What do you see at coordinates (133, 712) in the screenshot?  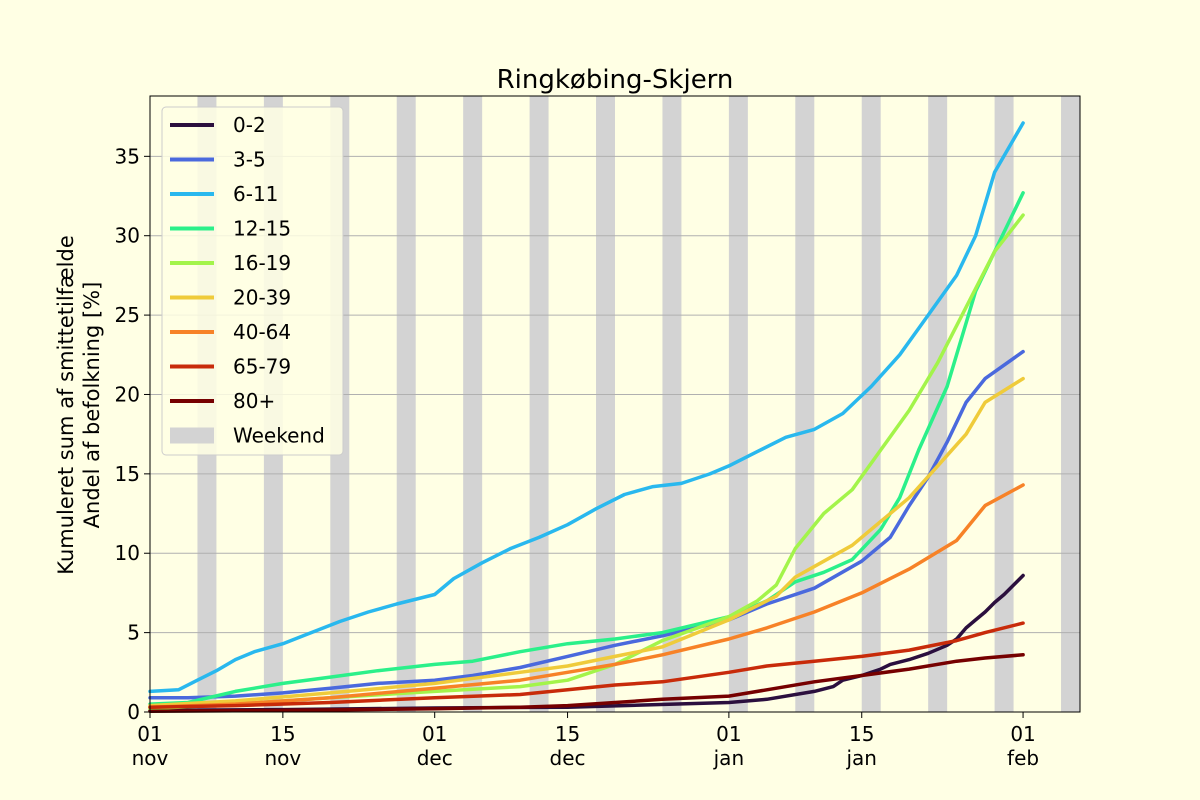 I see `y-tick-label: 0` at bounding box center [133, 712].